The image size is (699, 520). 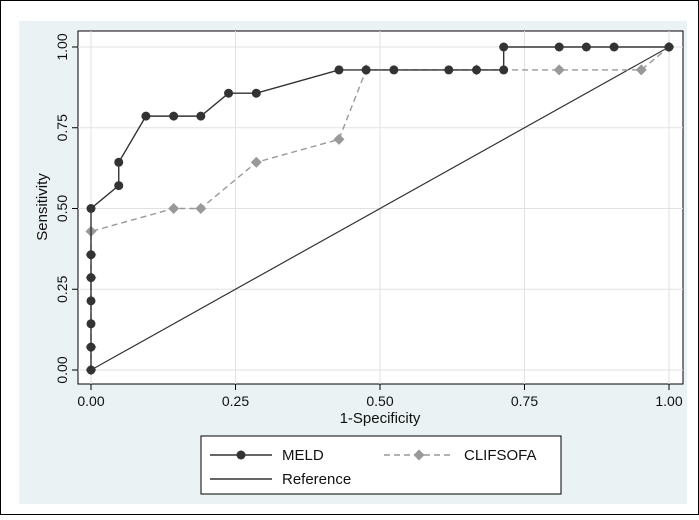 What do you see at coordinates (235, 401) in the screenshot?
I see `x-tick-label: 0.25` at bounding box center [235, 401].